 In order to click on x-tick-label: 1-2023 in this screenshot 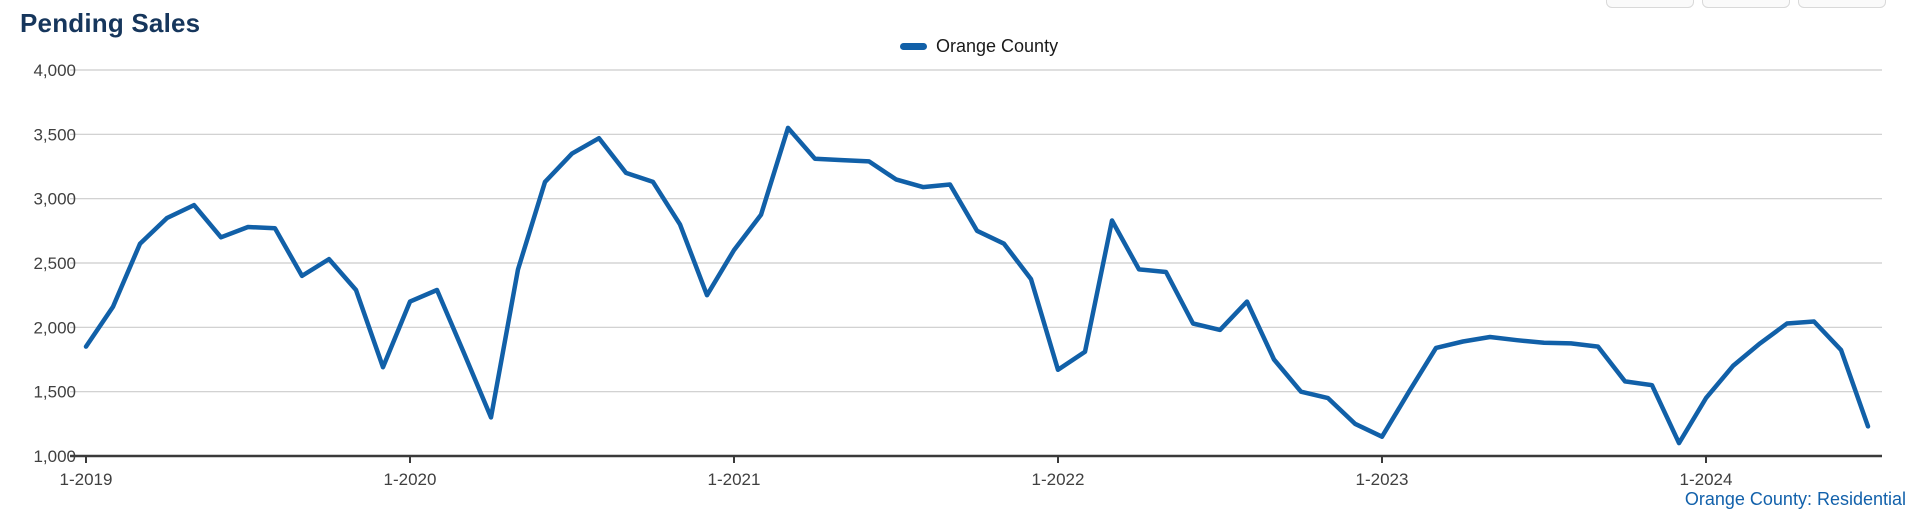, I will do `click(1382, 479)`.